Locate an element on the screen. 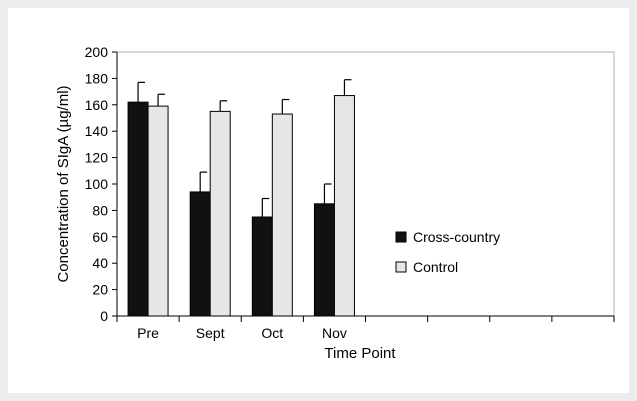 This screenshot has height=401, width=637. y-tick-label: 20 is located at coordinates (100, 290).